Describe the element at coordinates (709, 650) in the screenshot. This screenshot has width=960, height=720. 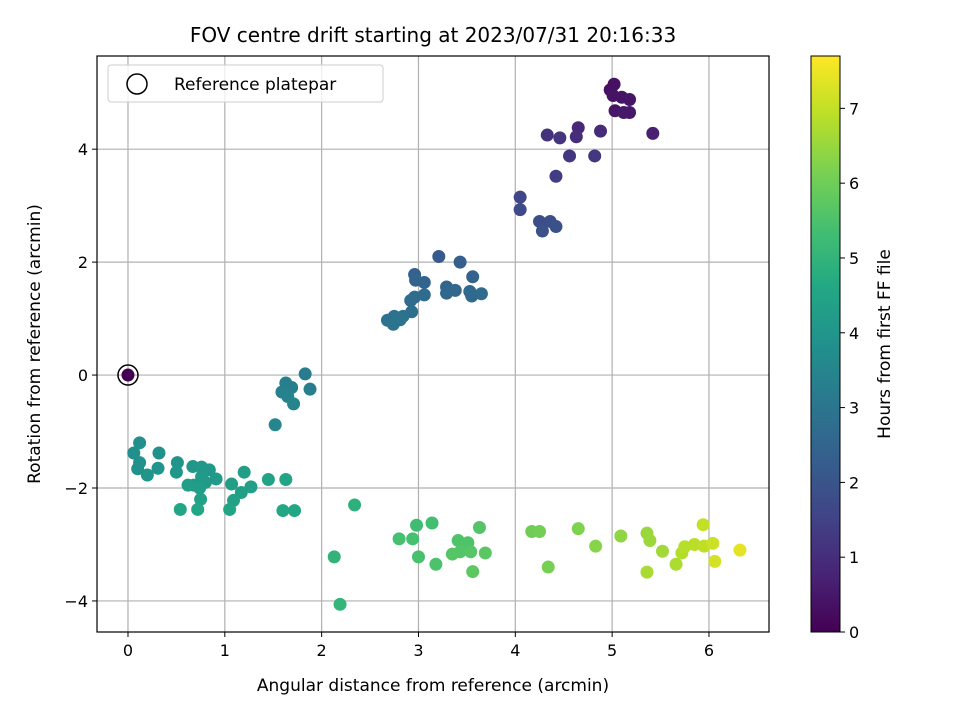
I see `x-tick-label: 6` at that location.